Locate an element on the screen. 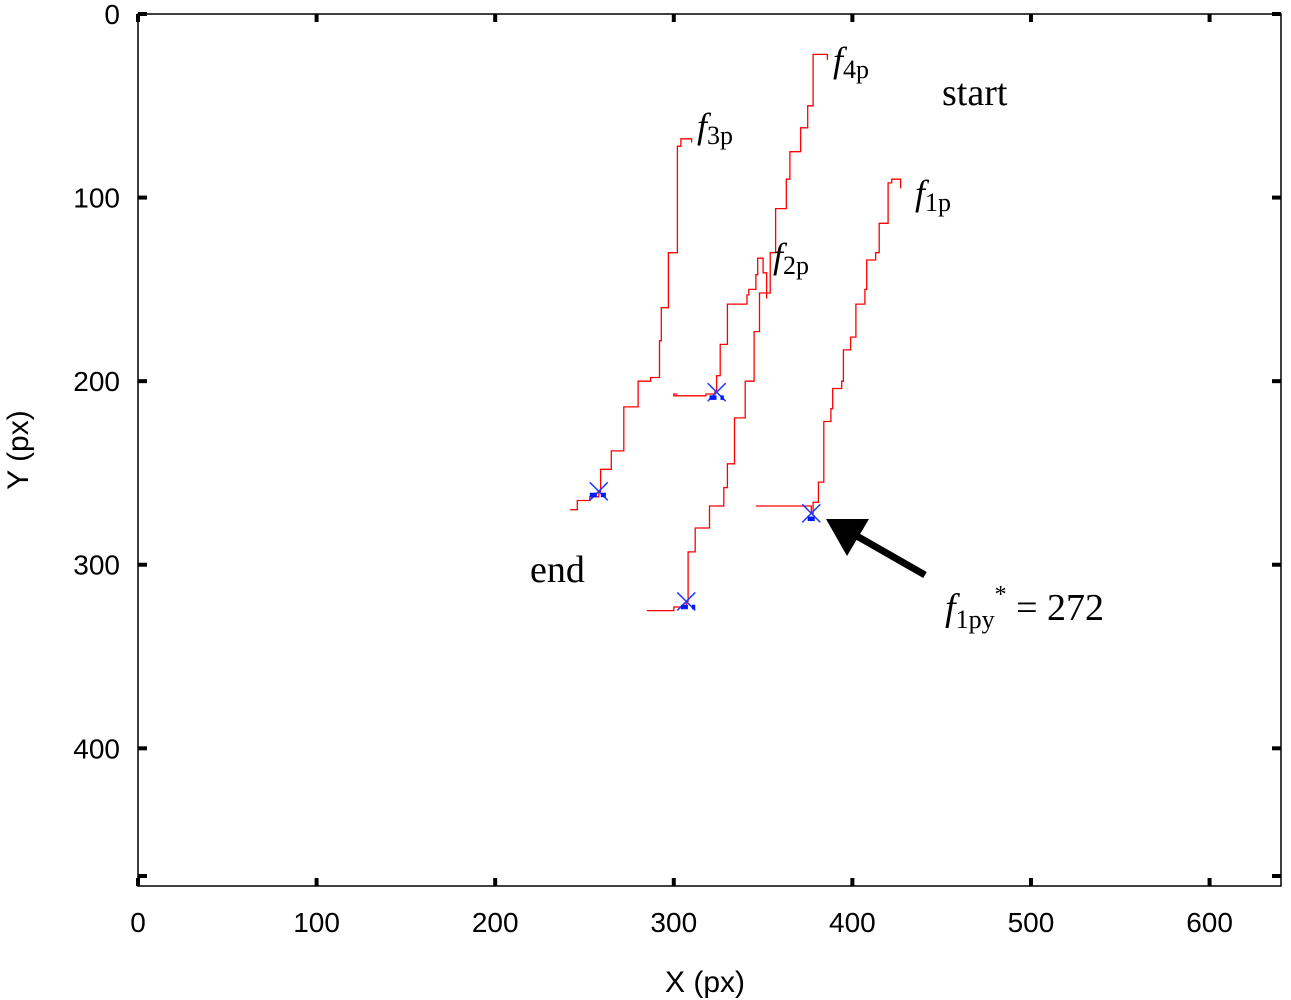 The image size is (1291, 1000). annotation-arrow-shaft is located at coordinates (890, 555).